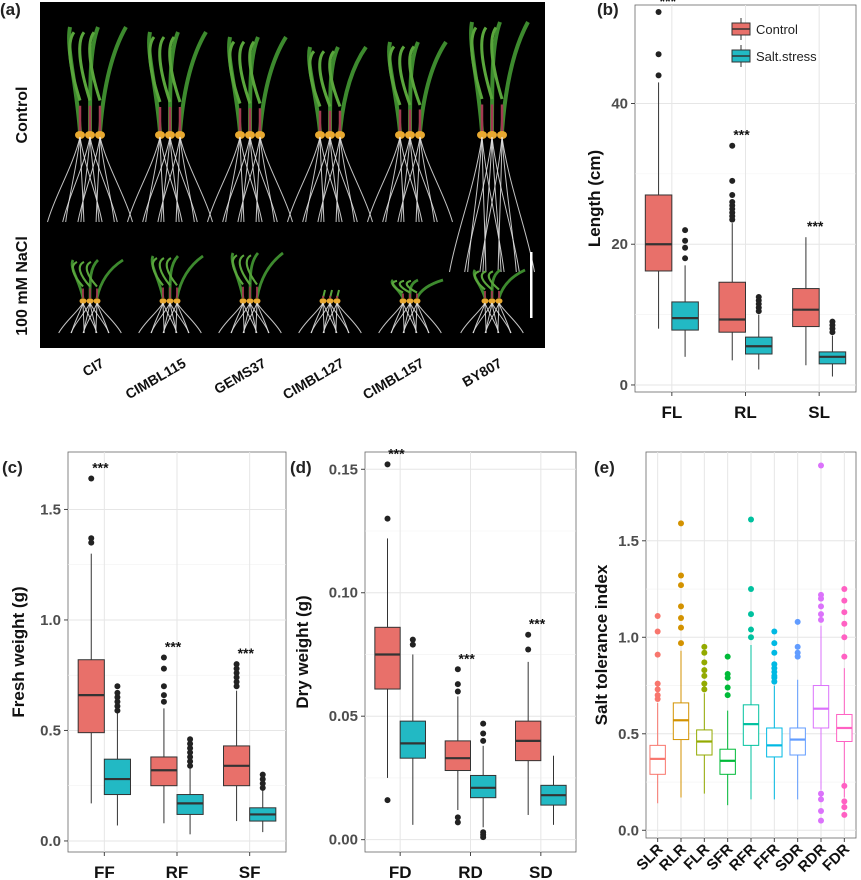  Describe the element at coordinates (12, 467) in the screenshot. I see `panel-c-label: (c)` at that location.